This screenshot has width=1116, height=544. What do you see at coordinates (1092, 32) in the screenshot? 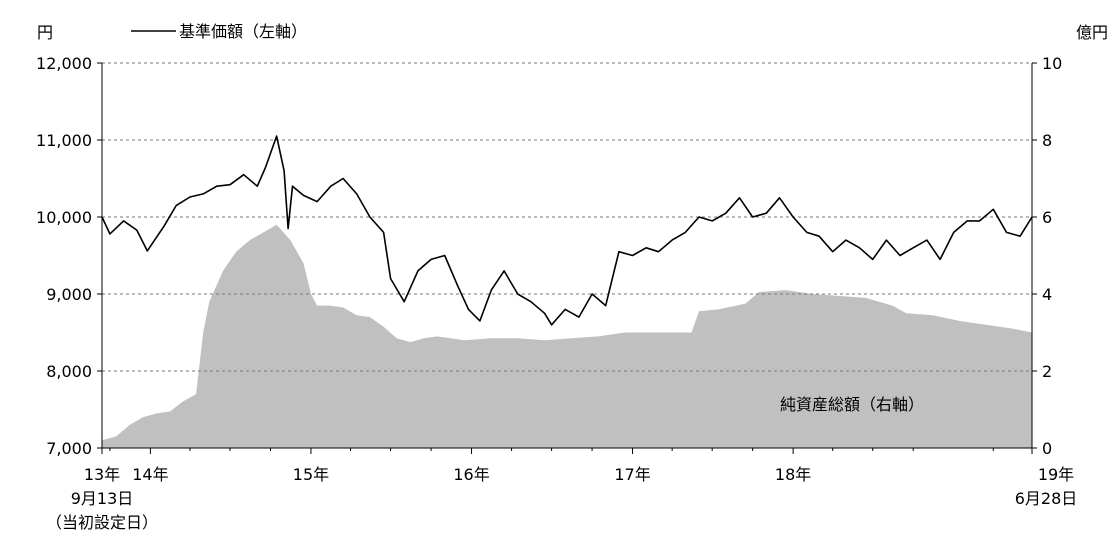
I see `right-axis-unit: 億円` at bounding box center [1092, 32].